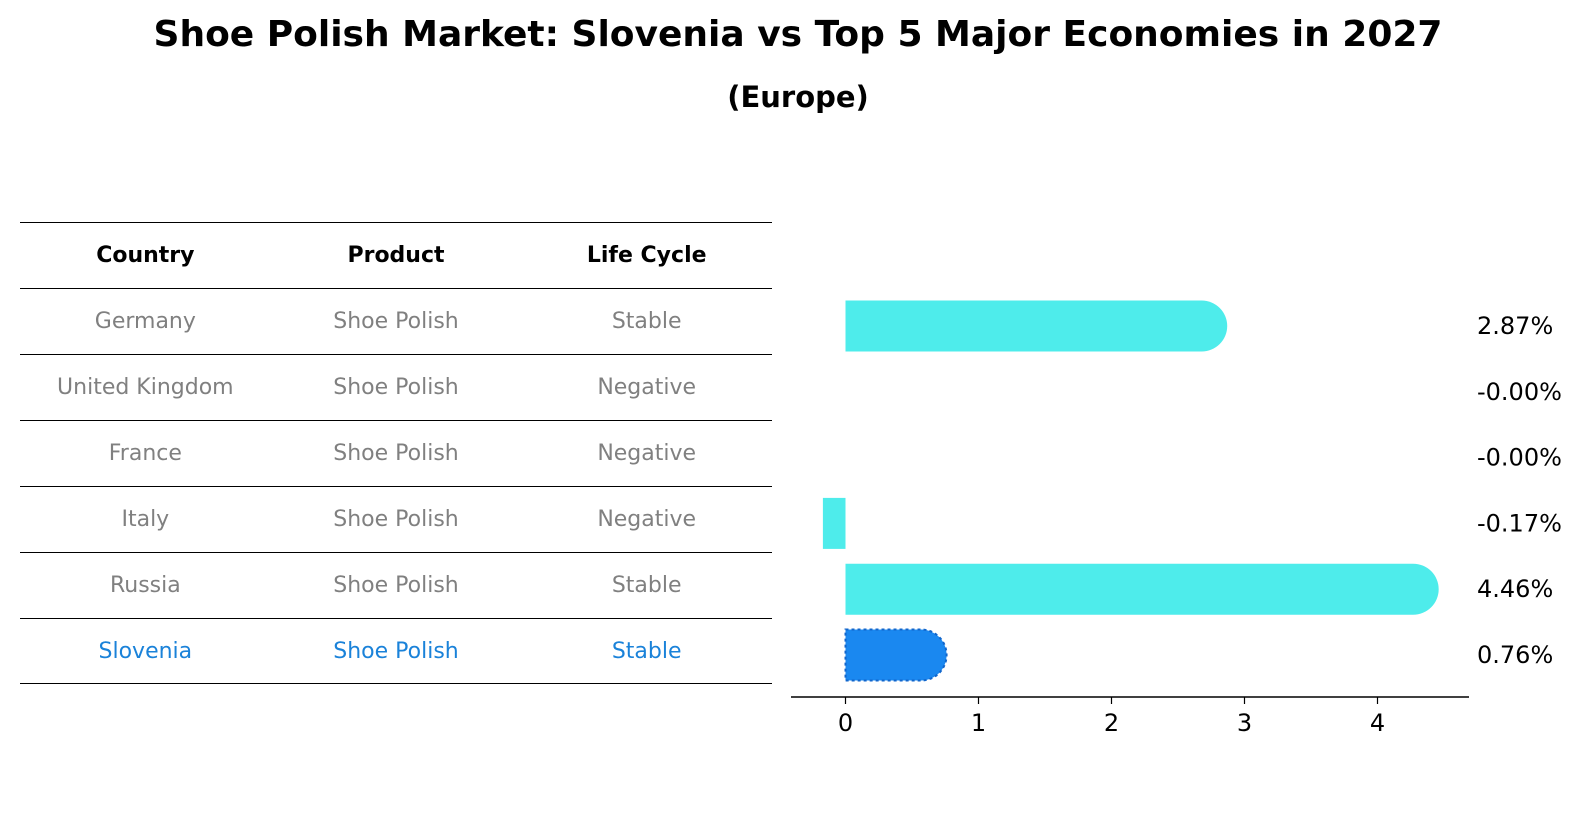 The width and height of the screenshot is (1596, 823). Describe the element at coordinates (1111, 723) in the screenshot. I see `x-tick-label: 2` at that location.